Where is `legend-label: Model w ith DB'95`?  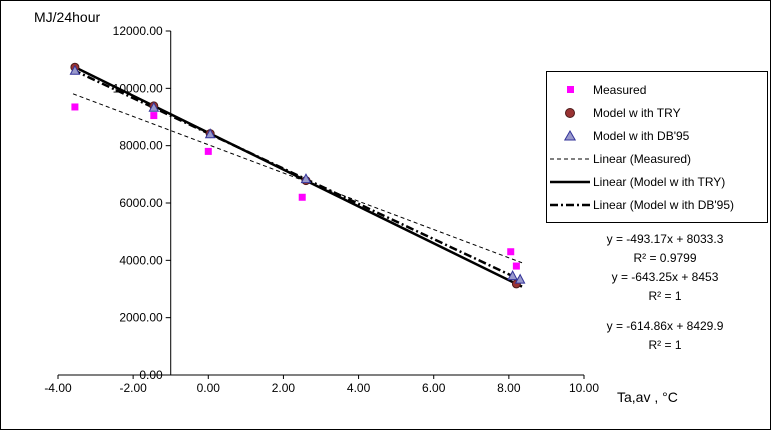
legend-label: Model w ith DB'95 is located at coordinates (641, 135).